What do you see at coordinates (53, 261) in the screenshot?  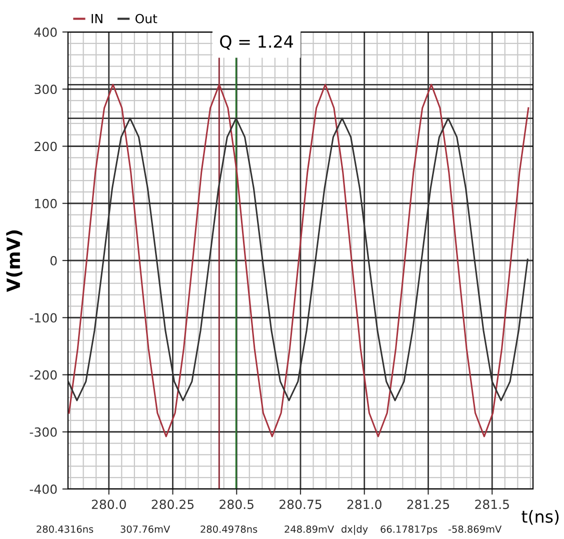 I see `y-tick-label: 0` at bounding box center [53, 261].